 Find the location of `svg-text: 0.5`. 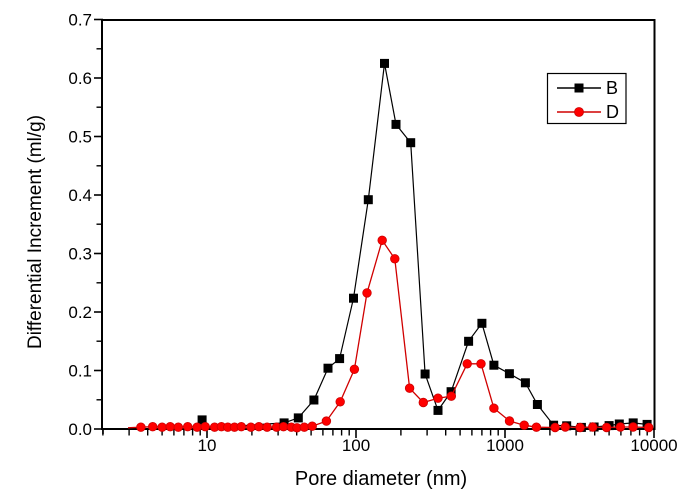

svg-text: 0.5 is located at coordinates (80, 137).